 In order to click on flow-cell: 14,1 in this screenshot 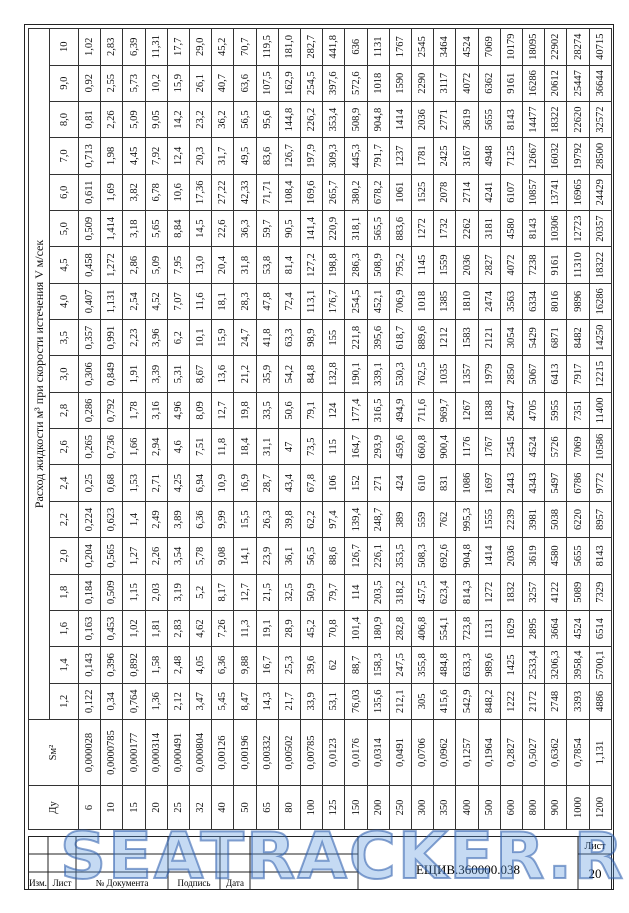, I will do `click(245, 556)`.